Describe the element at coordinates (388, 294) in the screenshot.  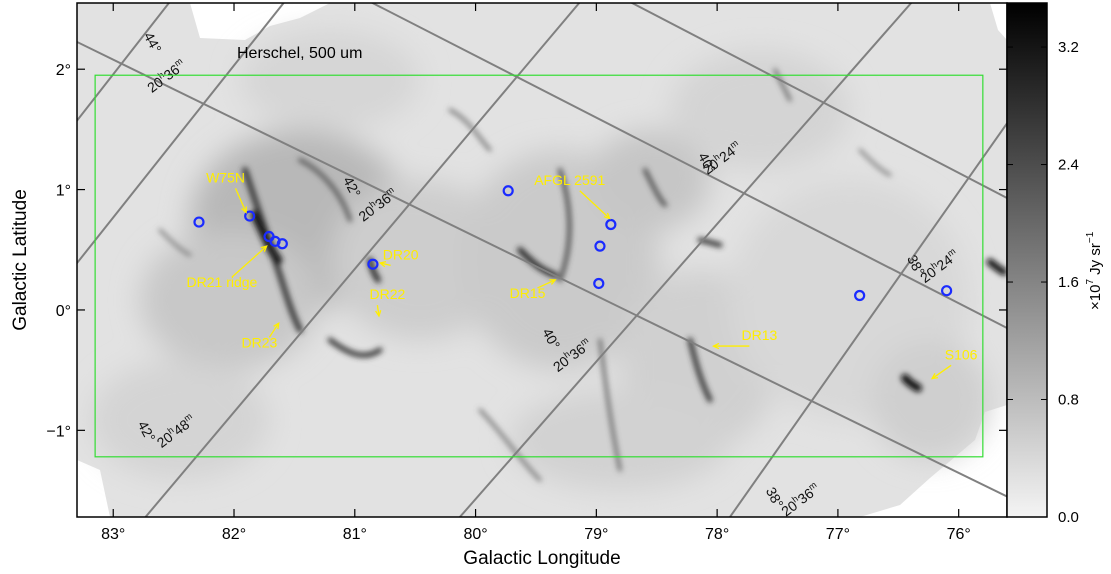
I see `annotation-label: DR22` at that location.